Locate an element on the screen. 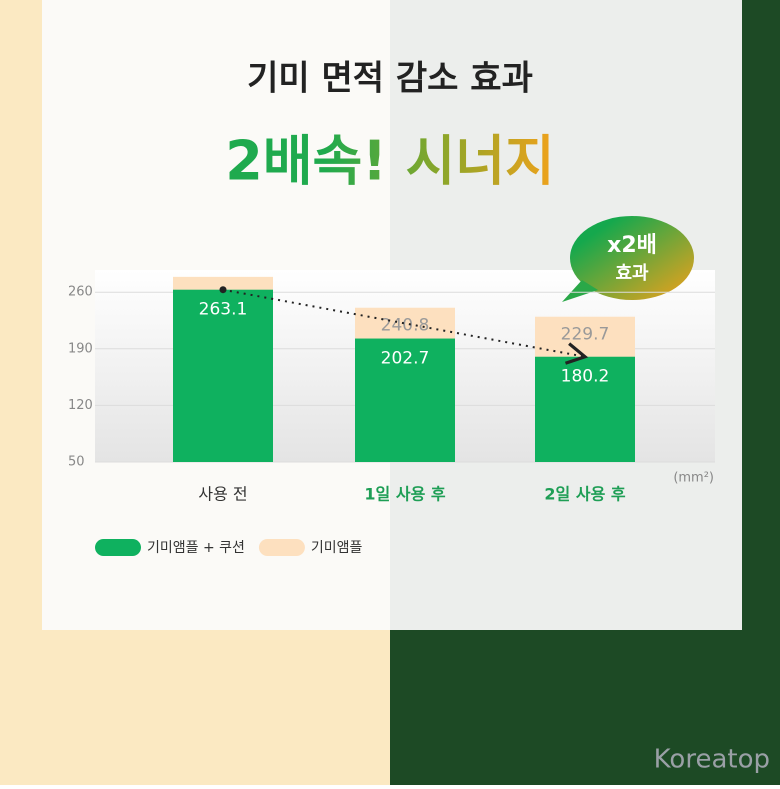 This screenshot has width=780, height=789. badge: x2배 효과 is located at coordinates (628, 259).